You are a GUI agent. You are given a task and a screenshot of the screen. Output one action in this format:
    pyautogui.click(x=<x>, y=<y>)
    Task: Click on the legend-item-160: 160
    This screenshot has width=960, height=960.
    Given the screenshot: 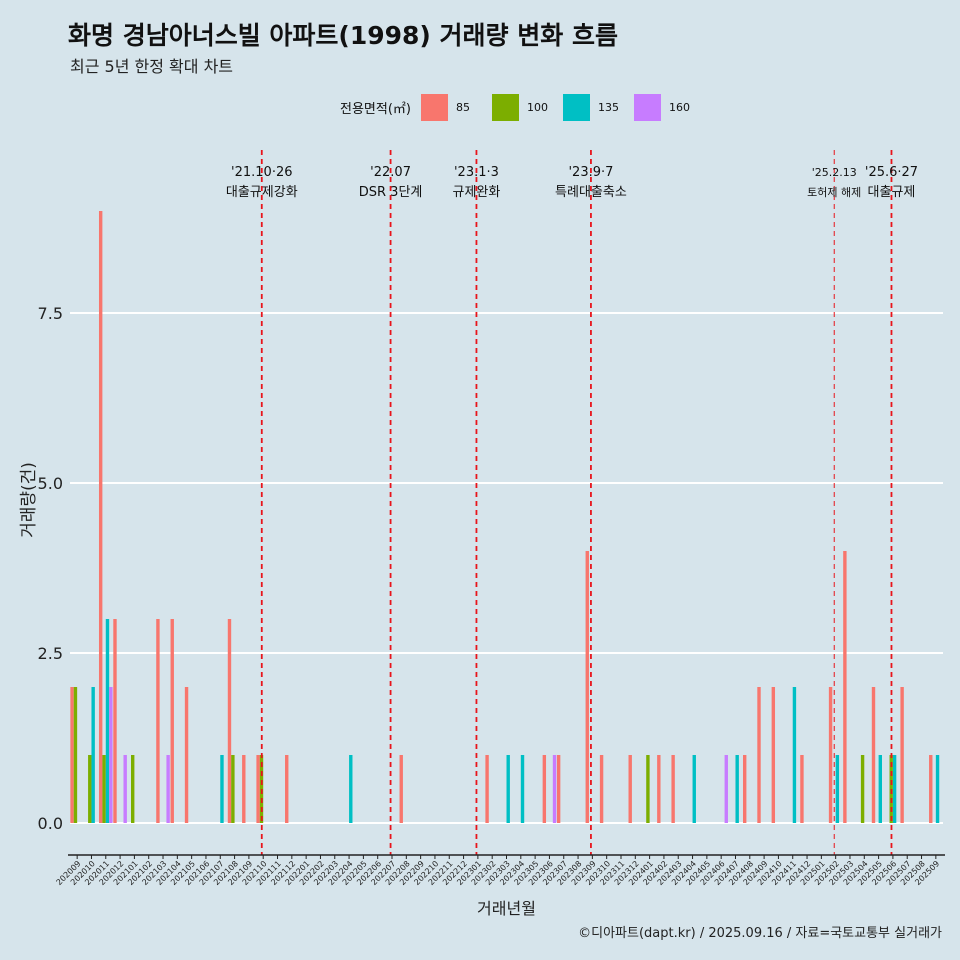 What is the action you would take?
    pyautogui.click(x=665, y=107)
    